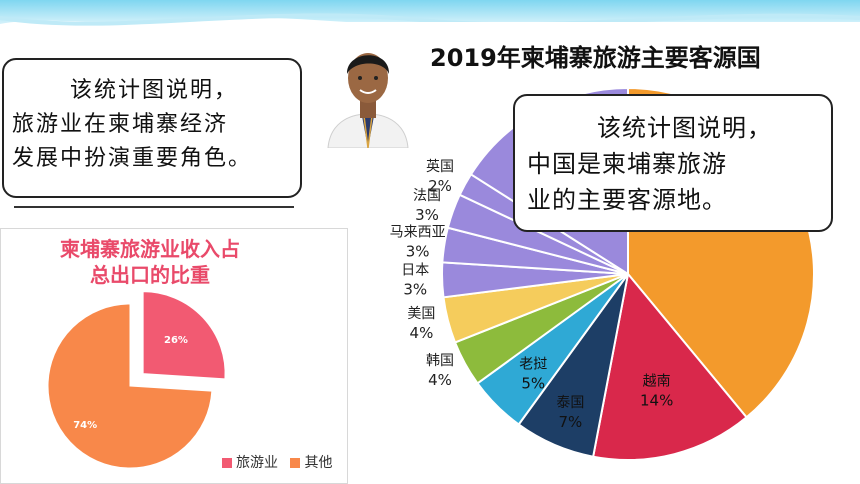 The image size is (860, 484). Describe the element at coordinates (120, 124) in the screenshot. I see `bubble-left-line2: 旅游业在柬埔寨经济` at that location.